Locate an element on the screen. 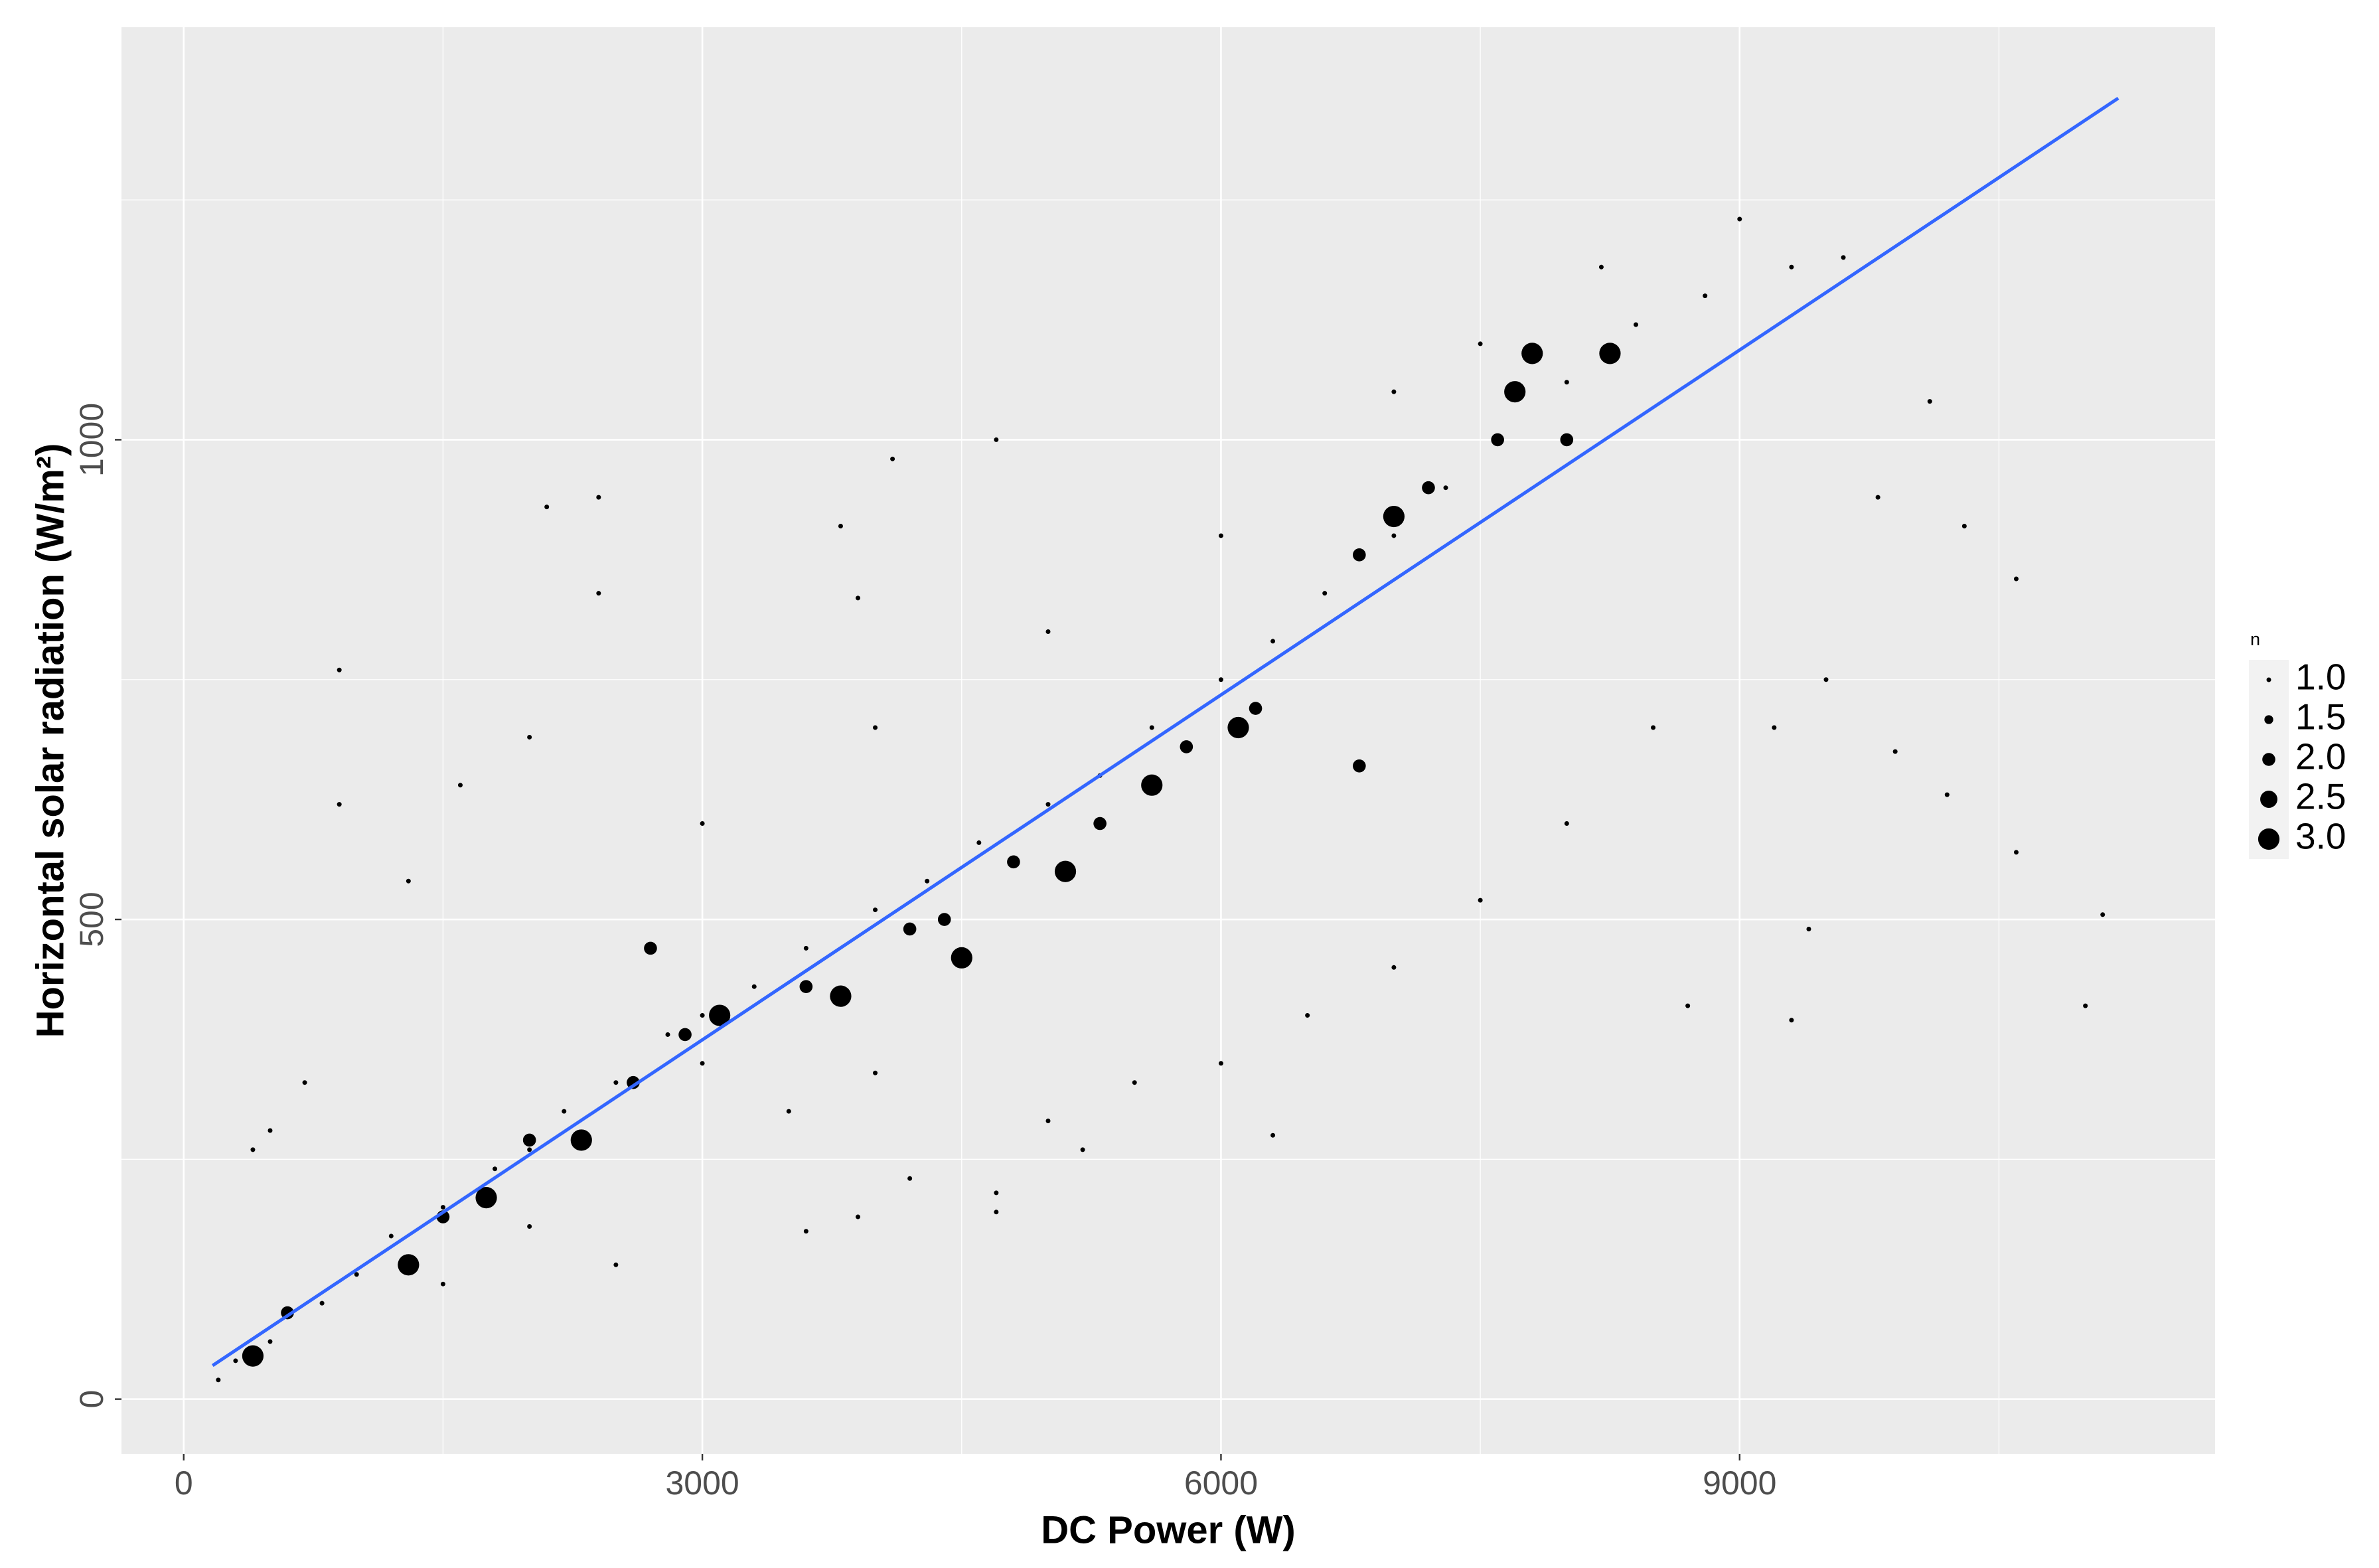 The image size is (2379, 1568). y-tick-label: 500 is located at coordinates (91, 919).